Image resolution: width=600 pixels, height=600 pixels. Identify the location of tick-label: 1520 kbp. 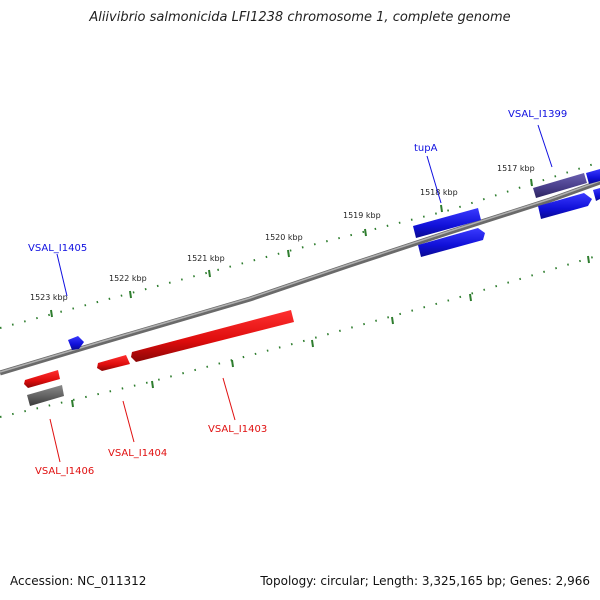
(284, 237).